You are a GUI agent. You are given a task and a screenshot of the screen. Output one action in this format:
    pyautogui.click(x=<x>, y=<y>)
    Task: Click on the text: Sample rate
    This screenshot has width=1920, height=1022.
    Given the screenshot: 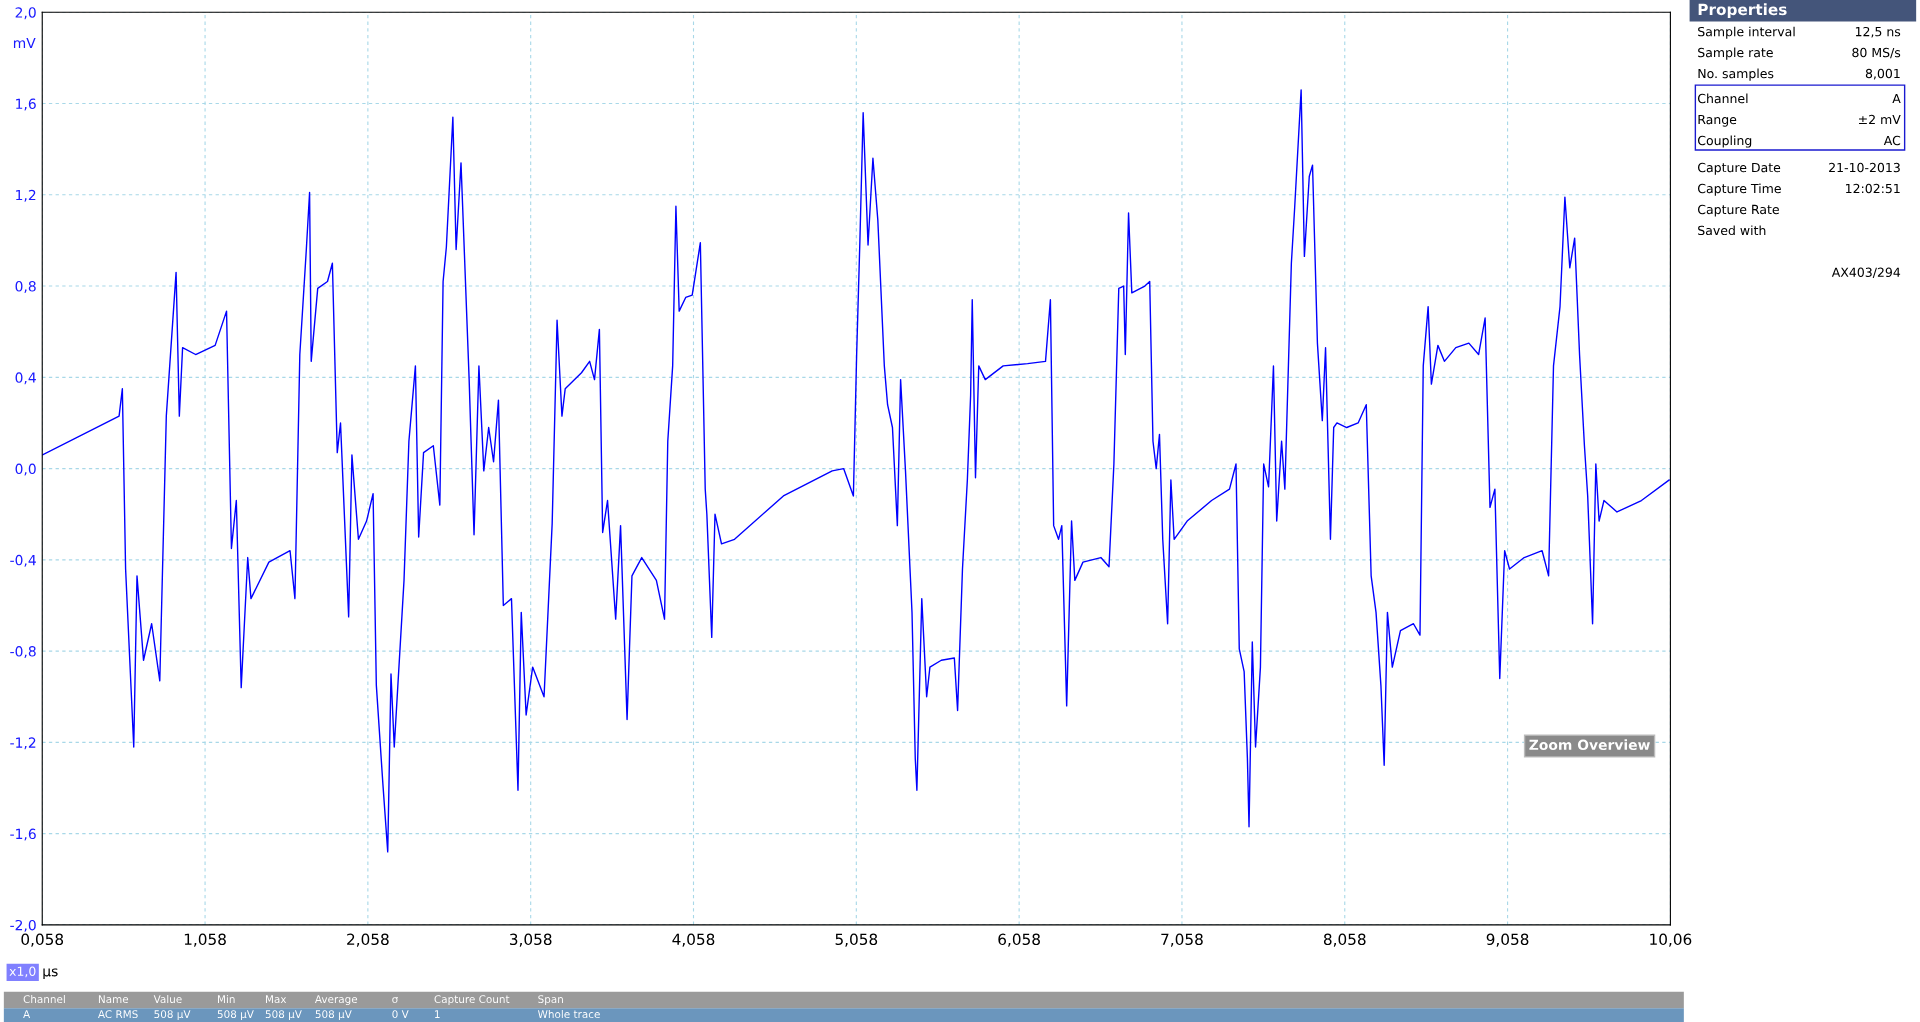 What is the action you would take?
    pyautogui.click(x=1735, y=53)
    